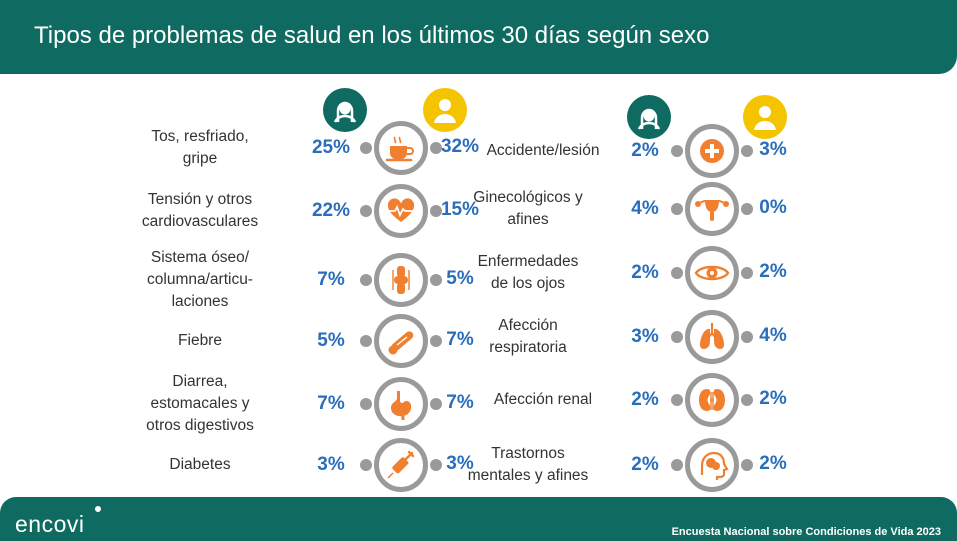 The width and height of the screenshot is (957, 541). Describe the element at coordinates (528, 209) in the screenshot. I see `category-label: Ginecológicos y afines` at that location.